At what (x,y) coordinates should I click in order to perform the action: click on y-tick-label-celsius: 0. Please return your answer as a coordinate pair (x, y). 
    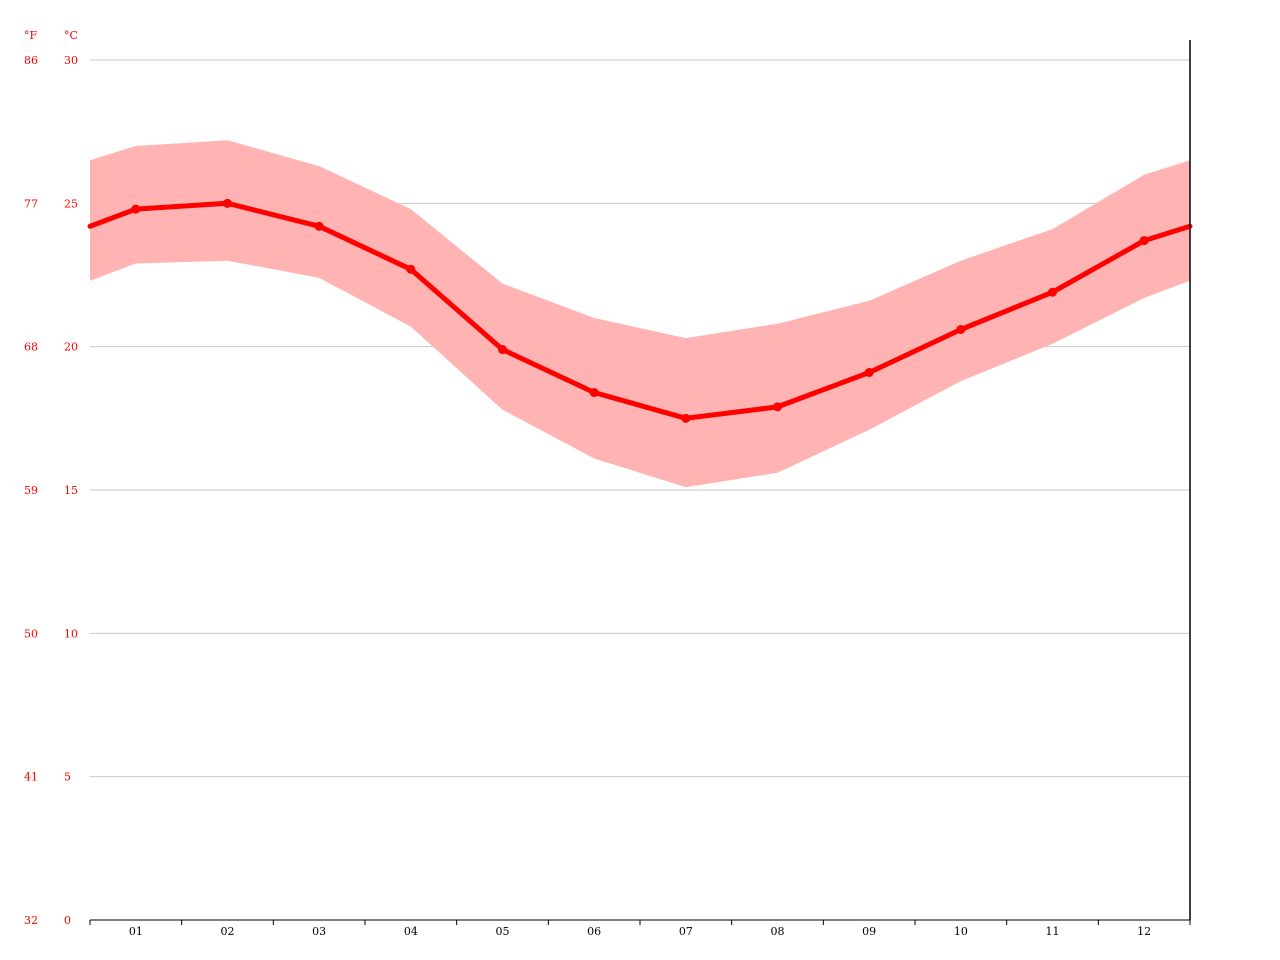
    Looking at the image, I should click on (67, 920).